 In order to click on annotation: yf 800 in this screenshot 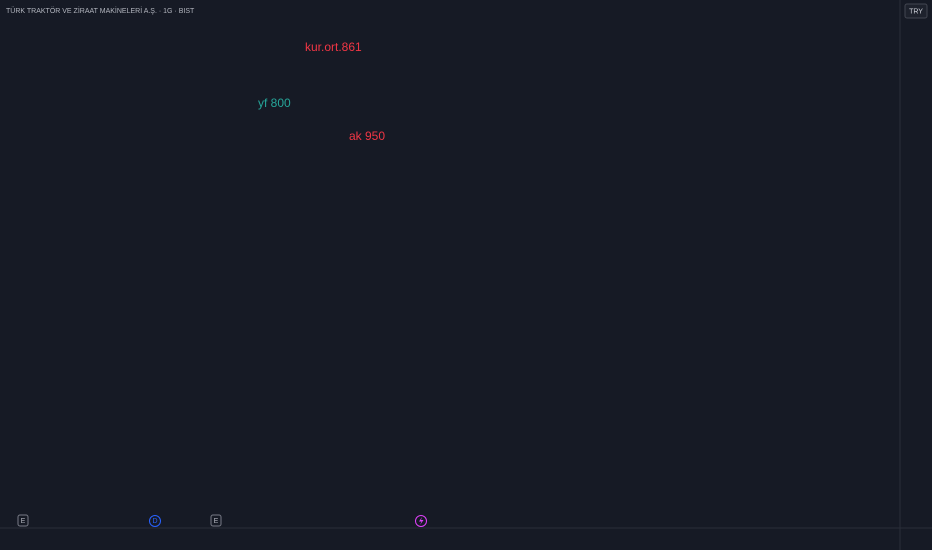, I will do `click(274, 103)`.